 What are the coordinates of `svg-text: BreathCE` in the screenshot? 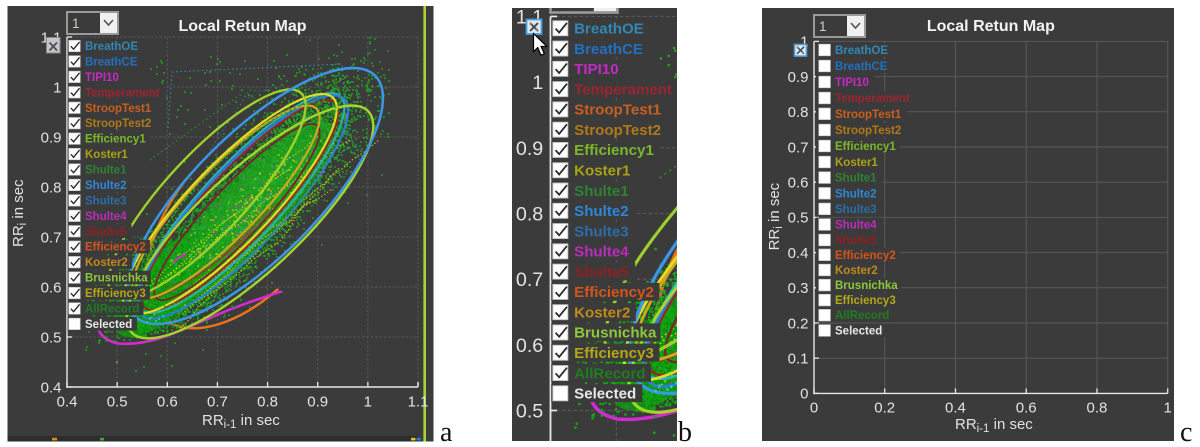 It's located at (861, 67).